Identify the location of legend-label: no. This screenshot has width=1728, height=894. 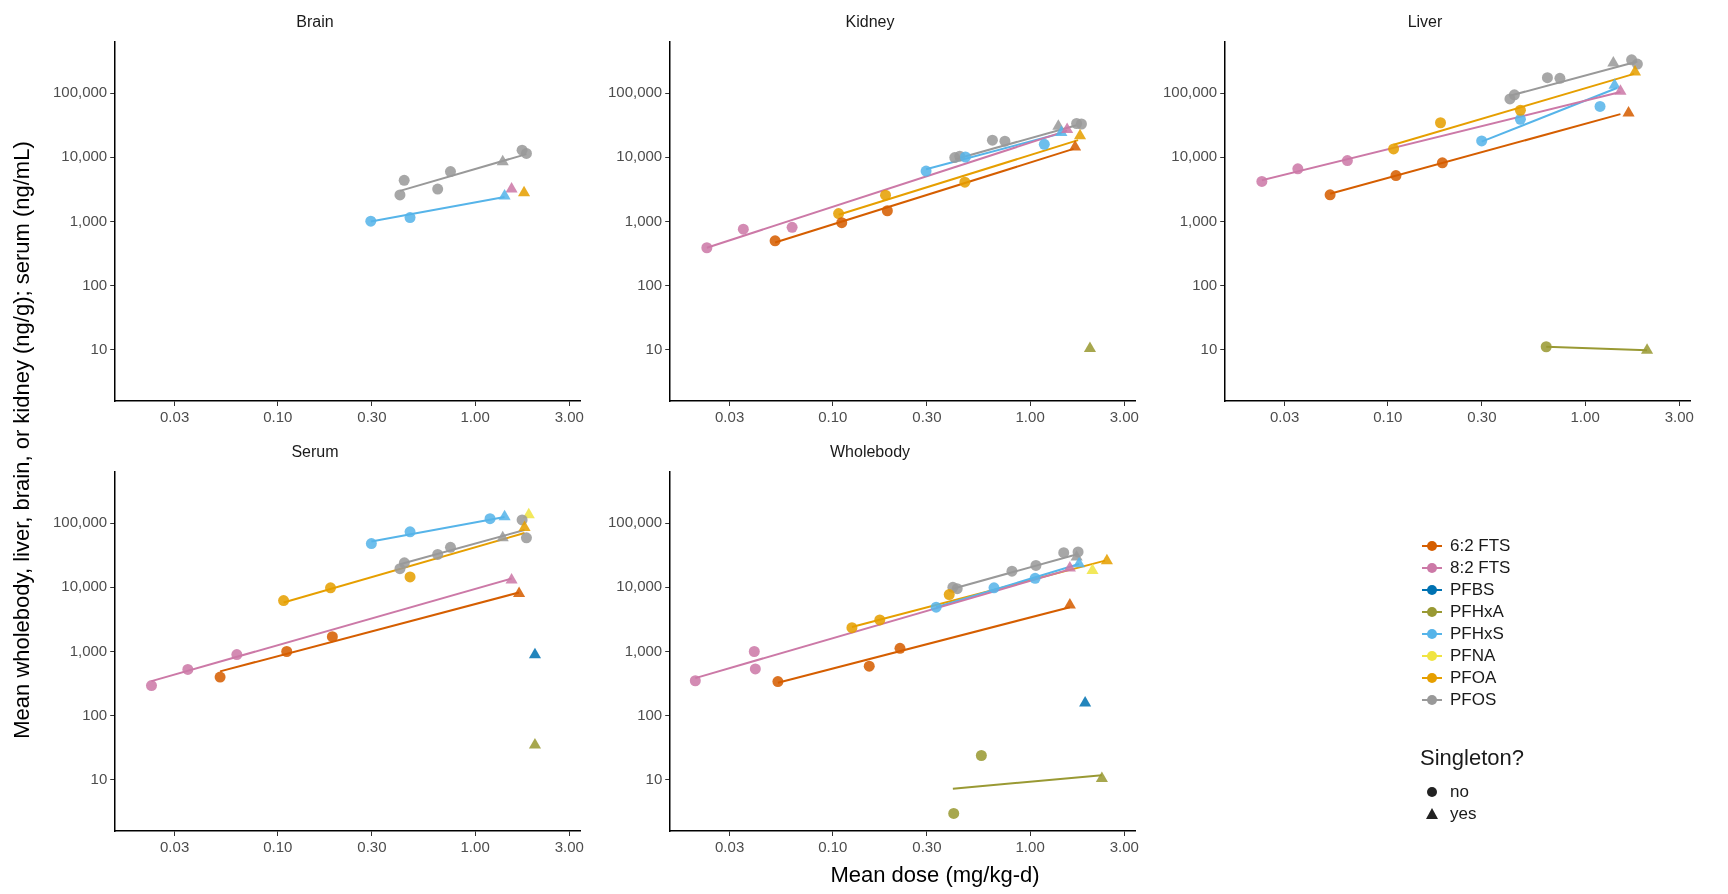
(1459, 792).